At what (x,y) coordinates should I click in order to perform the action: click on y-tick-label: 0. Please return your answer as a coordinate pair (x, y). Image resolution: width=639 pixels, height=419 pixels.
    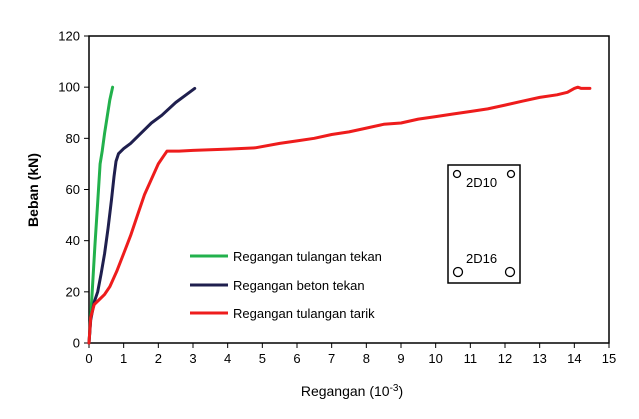
    Looking at the image, I should click on (76, 343).